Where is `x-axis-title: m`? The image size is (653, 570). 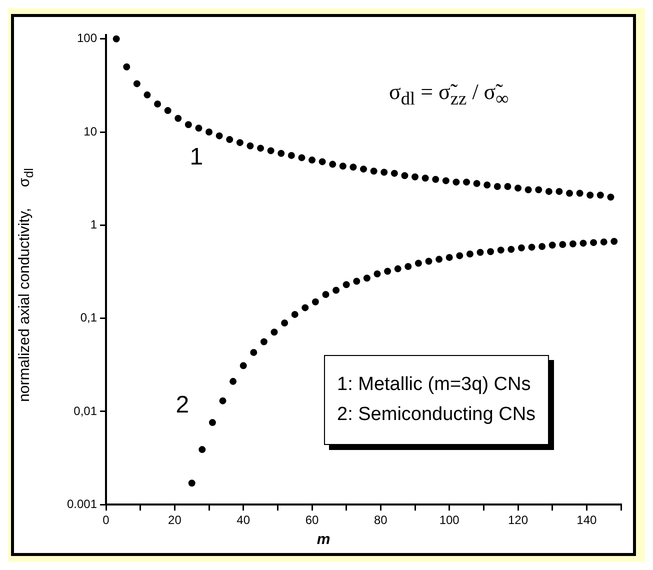
x-axis-title: m is located at coordinates (324, 539).